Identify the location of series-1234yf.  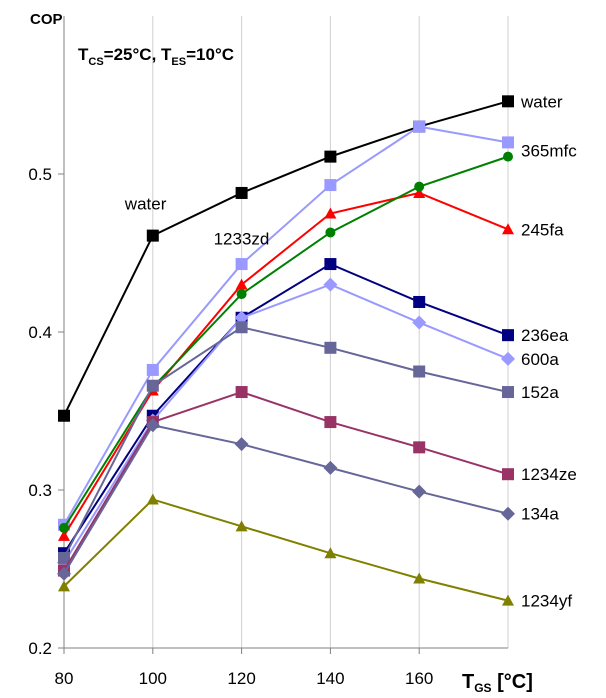
(286, 549).